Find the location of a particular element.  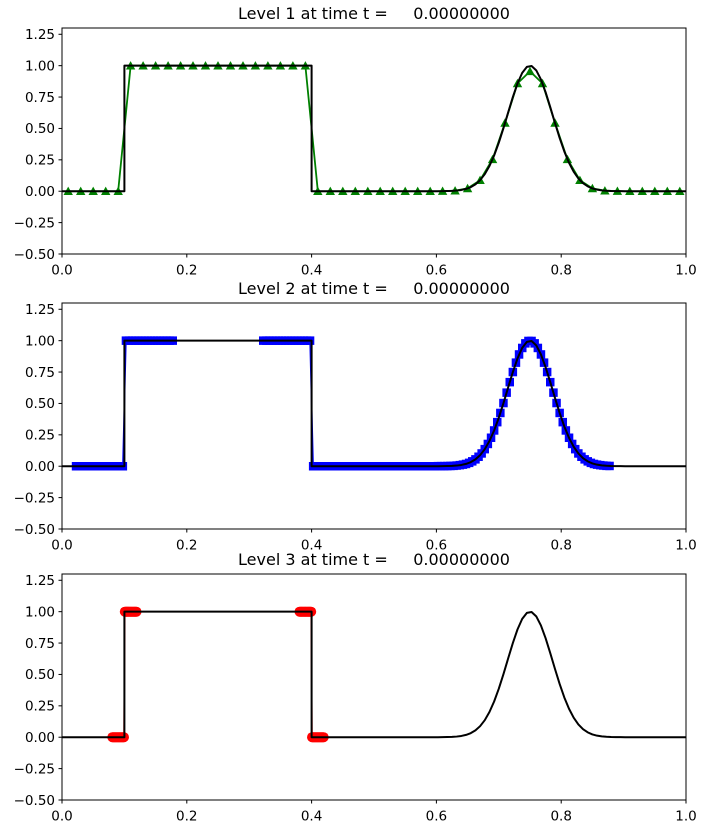

level-2-grid-markers is located at coordinates (342, 403).